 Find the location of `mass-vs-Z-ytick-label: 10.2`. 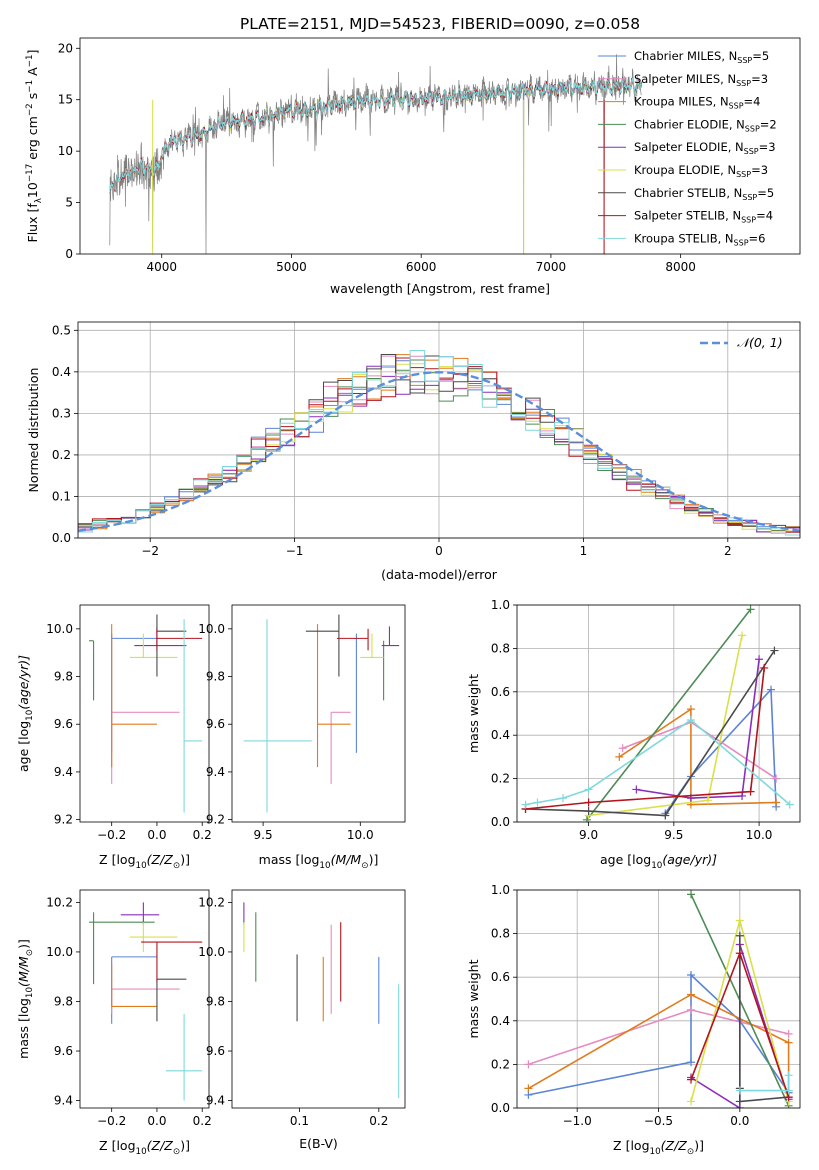

mass-vs-Z-ytick-label: 10.2 is located at coordinates (59, 902).